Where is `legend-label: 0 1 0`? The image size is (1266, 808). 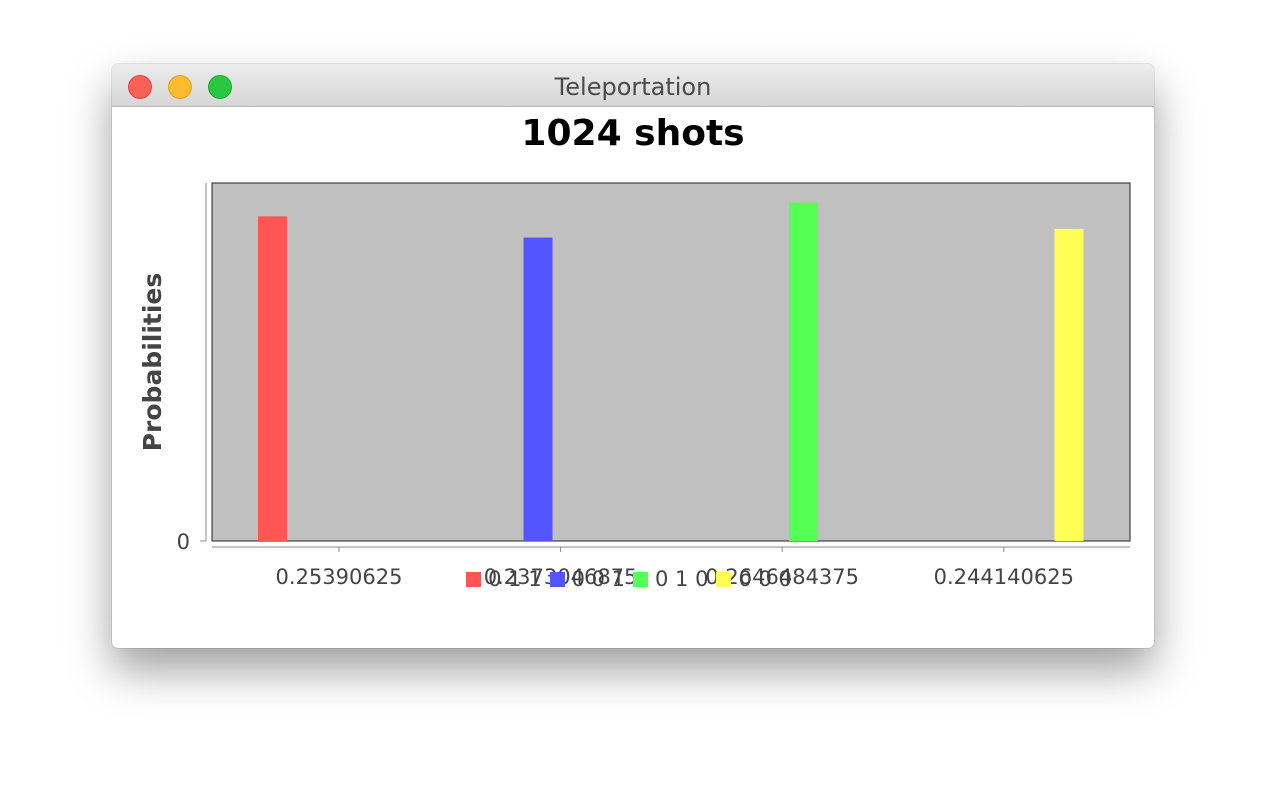
legend-label: 0 1 0 is located at coordinates (682, 579).